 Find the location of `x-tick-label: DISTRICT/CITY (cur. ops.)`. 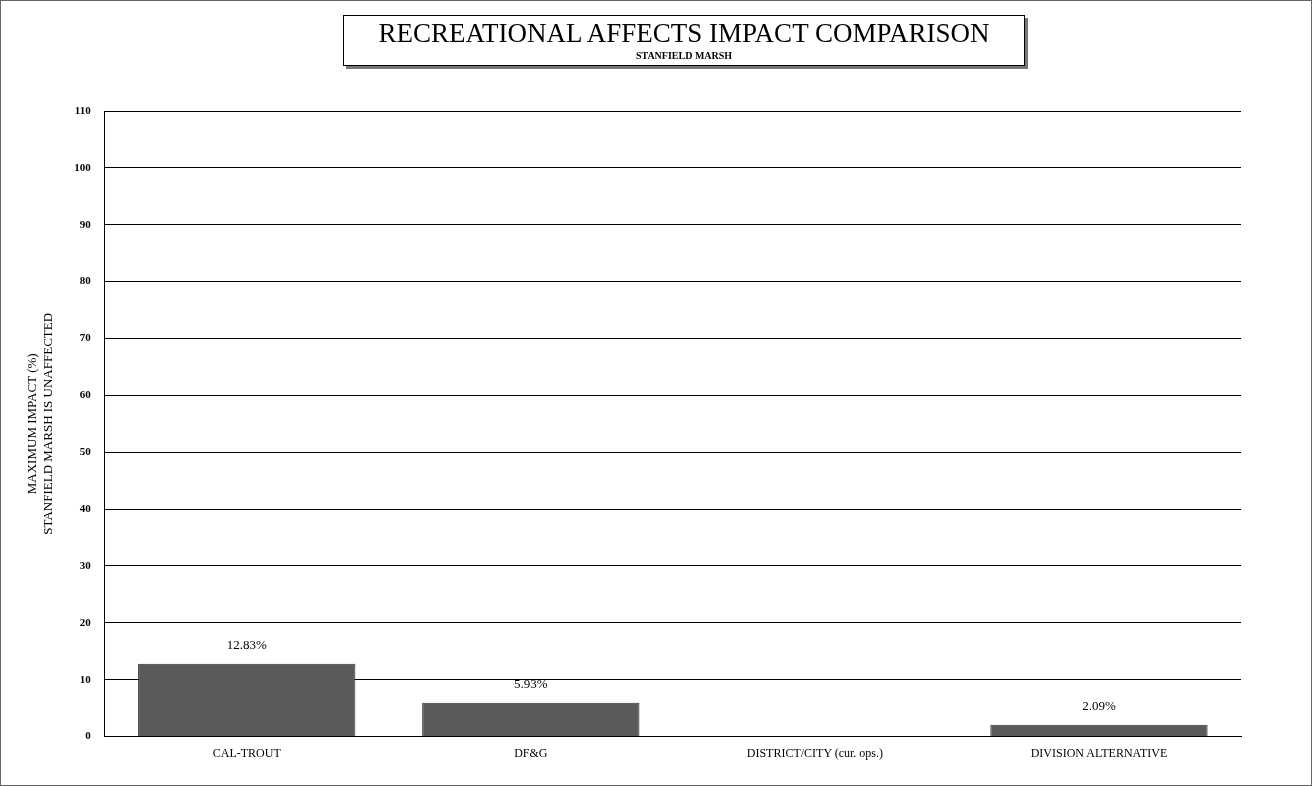

x-tick-label: DISTRICT/CITY (cur. ops.) is located at coordinates (814, 752).